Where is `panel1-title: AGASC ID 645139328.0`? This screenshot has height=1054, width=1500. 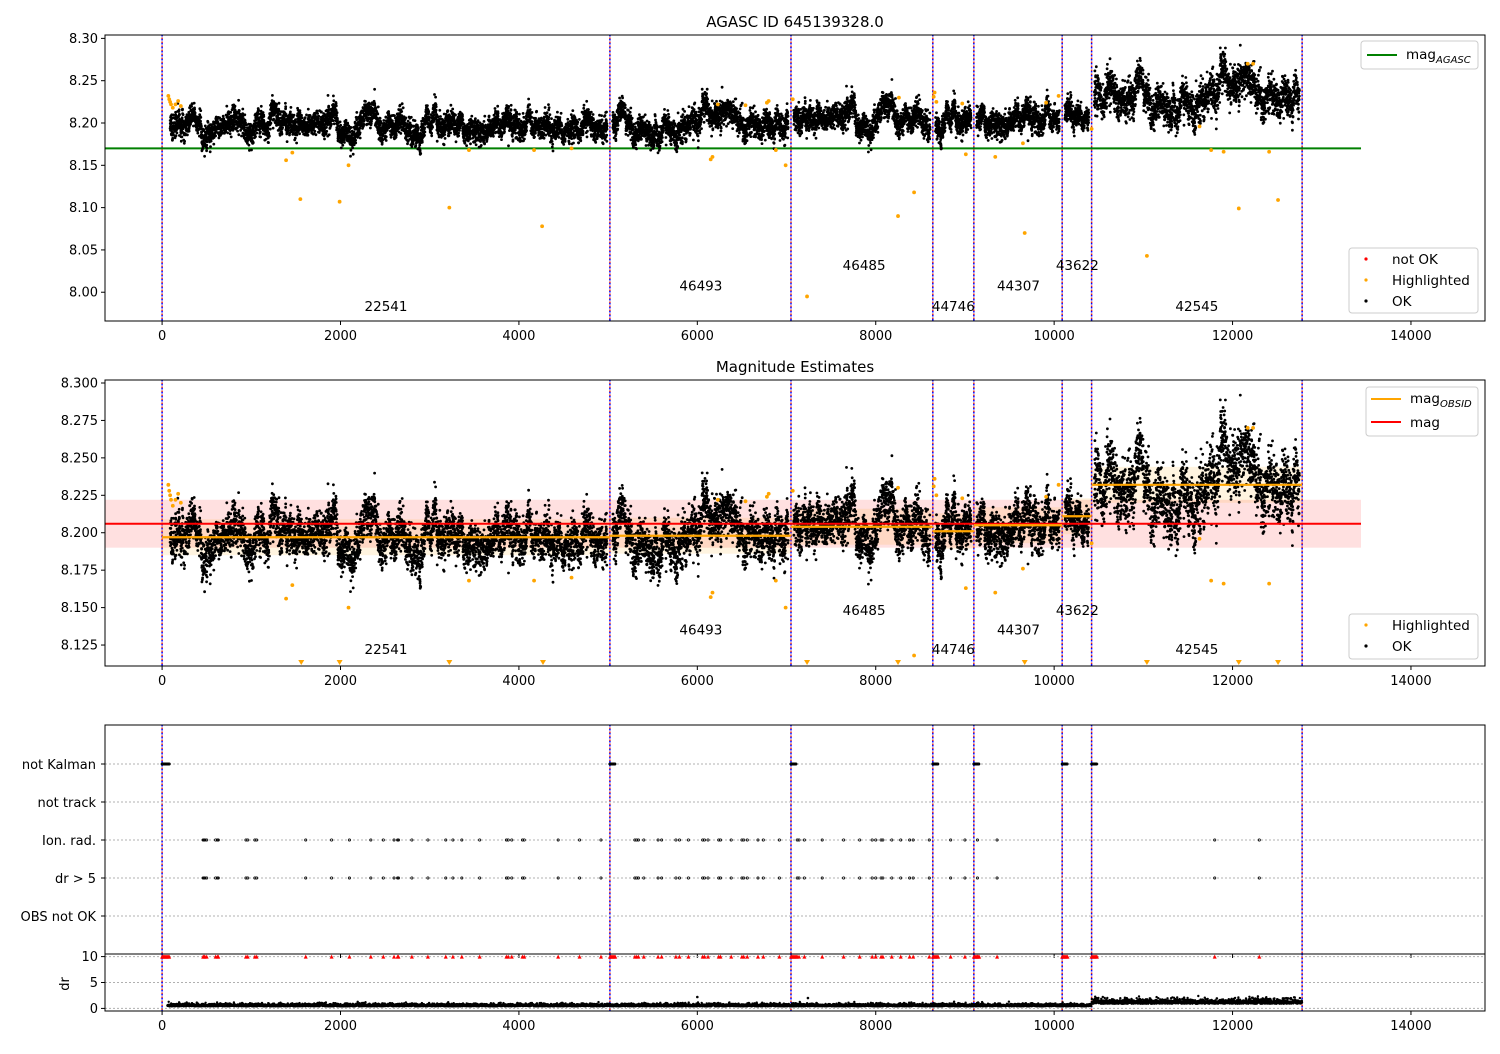 panel1-title: AGASC ID 645139328.0 is located at coordinates (795, 22).